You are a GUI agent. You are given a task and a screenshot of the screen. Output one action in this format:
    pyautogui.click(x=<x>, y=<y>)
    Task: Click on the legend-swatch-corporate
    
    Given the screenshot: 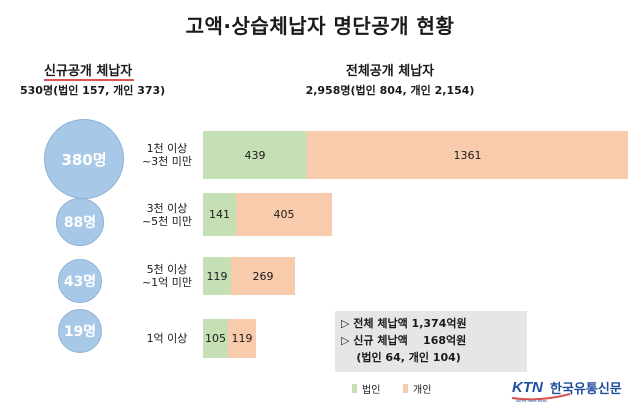 What is the action you would take?
    pyautogui.click(x=354, y=388)
    